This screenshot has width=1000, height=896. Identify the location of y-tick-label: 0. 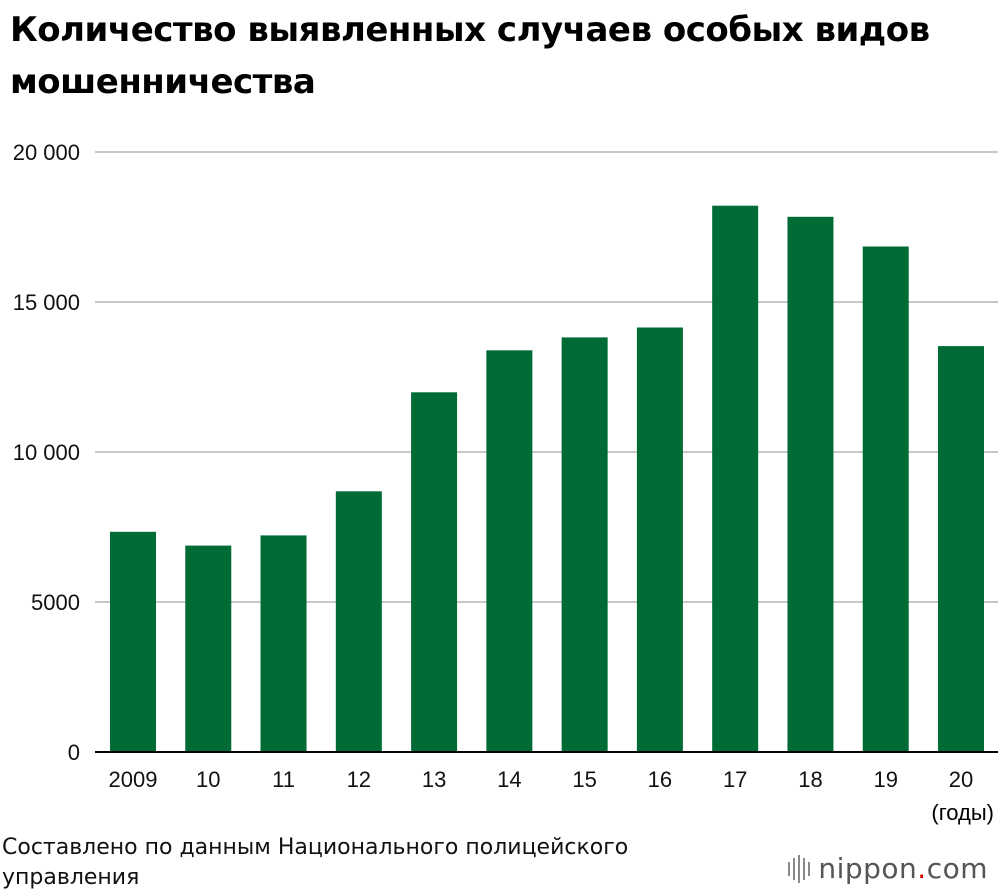
(74, 752).